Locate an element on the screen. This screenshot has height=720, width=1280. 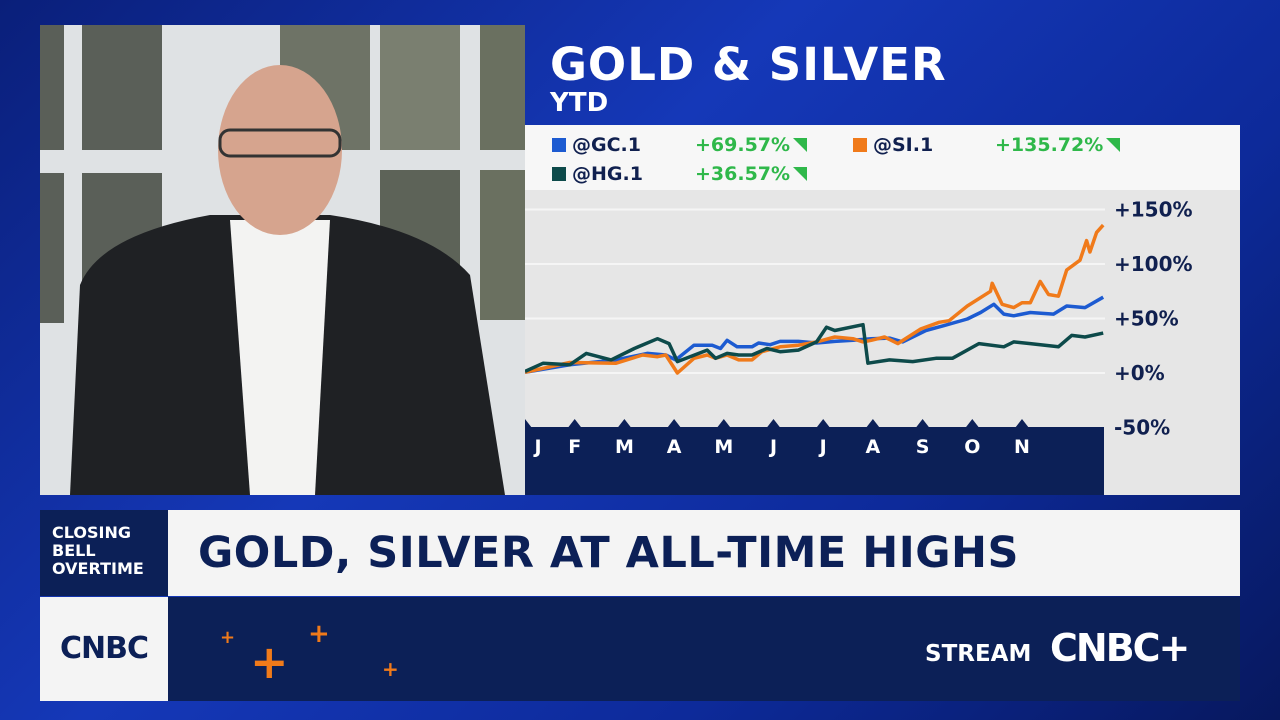
legend-change-silver: +135.72% is located at coordinates (1058, 145).